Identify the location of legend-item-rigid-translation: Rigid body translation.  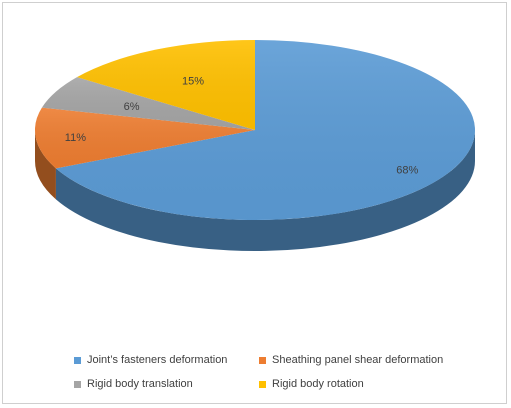
(133, 384).